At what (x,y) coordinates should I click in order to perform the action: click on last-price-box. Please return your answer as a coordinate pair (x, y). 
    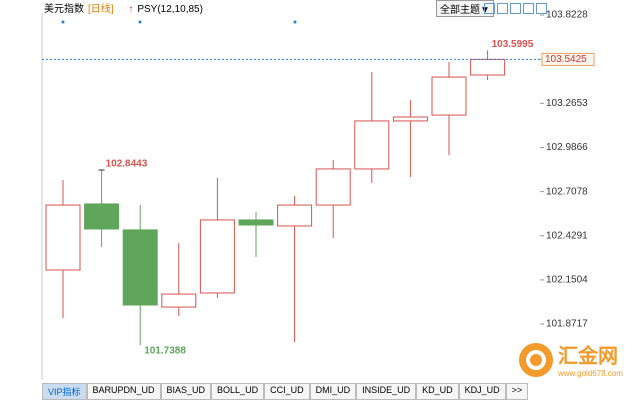
    Looking at the image, I should click on (568, 59).